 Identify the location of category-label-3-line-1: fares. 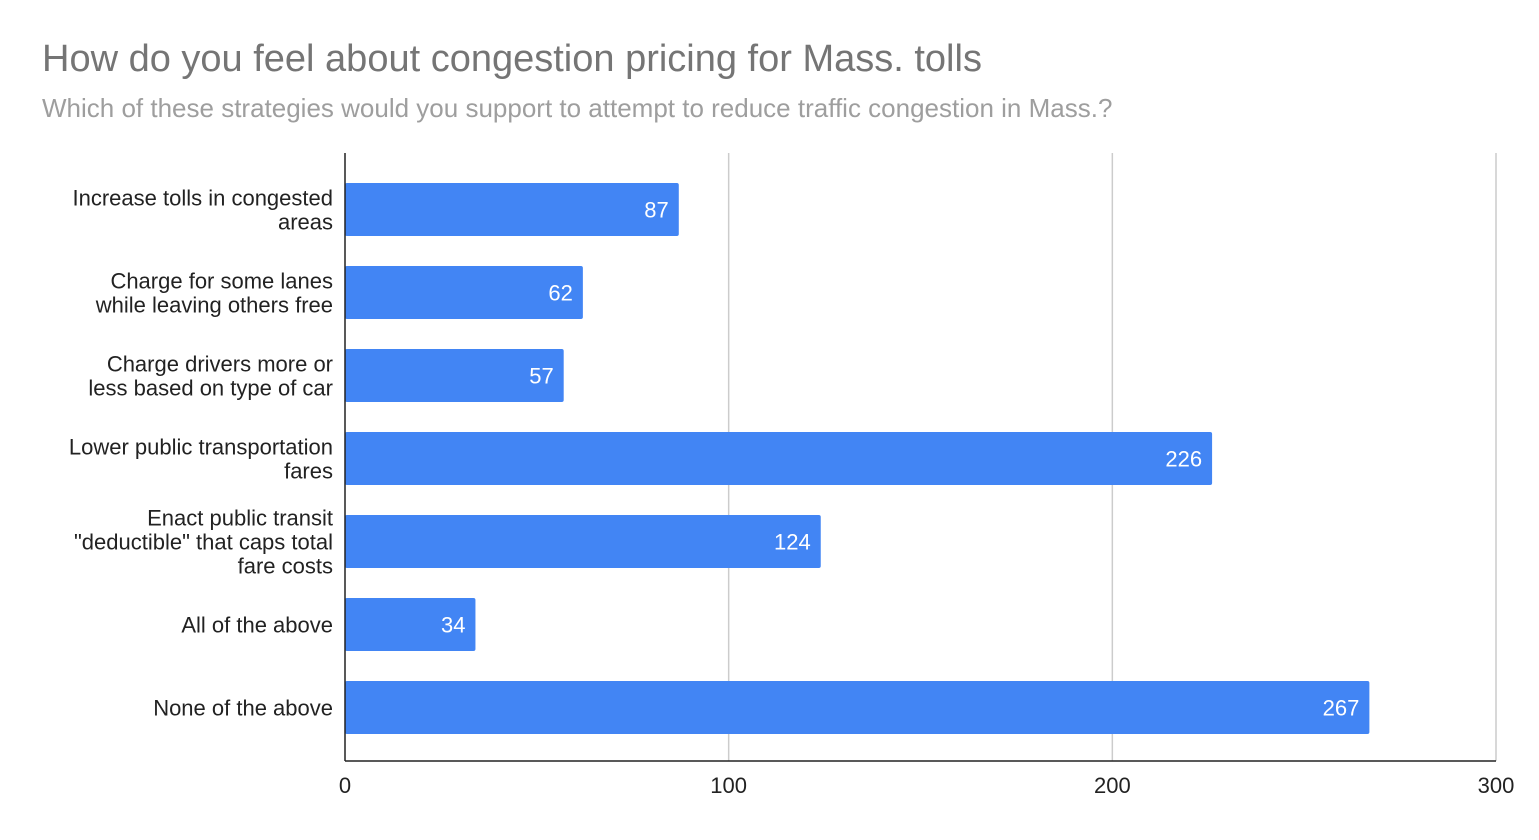
(308, 471).